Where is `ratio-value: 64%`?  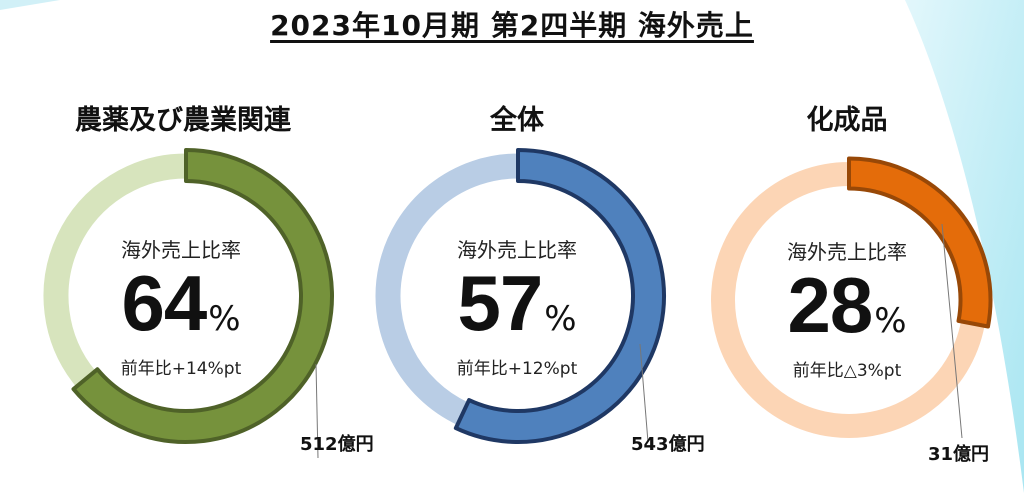
ratio-value: 64% is located at coordinates (181, 303).